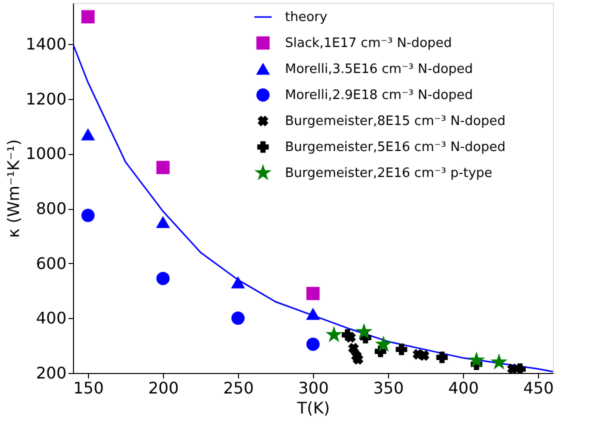 Image resolution: width=607 pixels, height=434 pixels. I want to click on y-tick-label: 800, so click(51, 208).